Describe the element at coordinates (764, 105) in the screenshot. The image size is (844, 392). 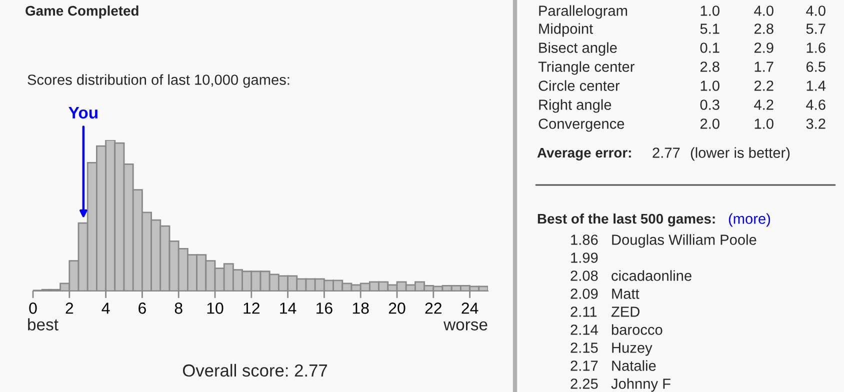
I see `text: 4.2` at that location.